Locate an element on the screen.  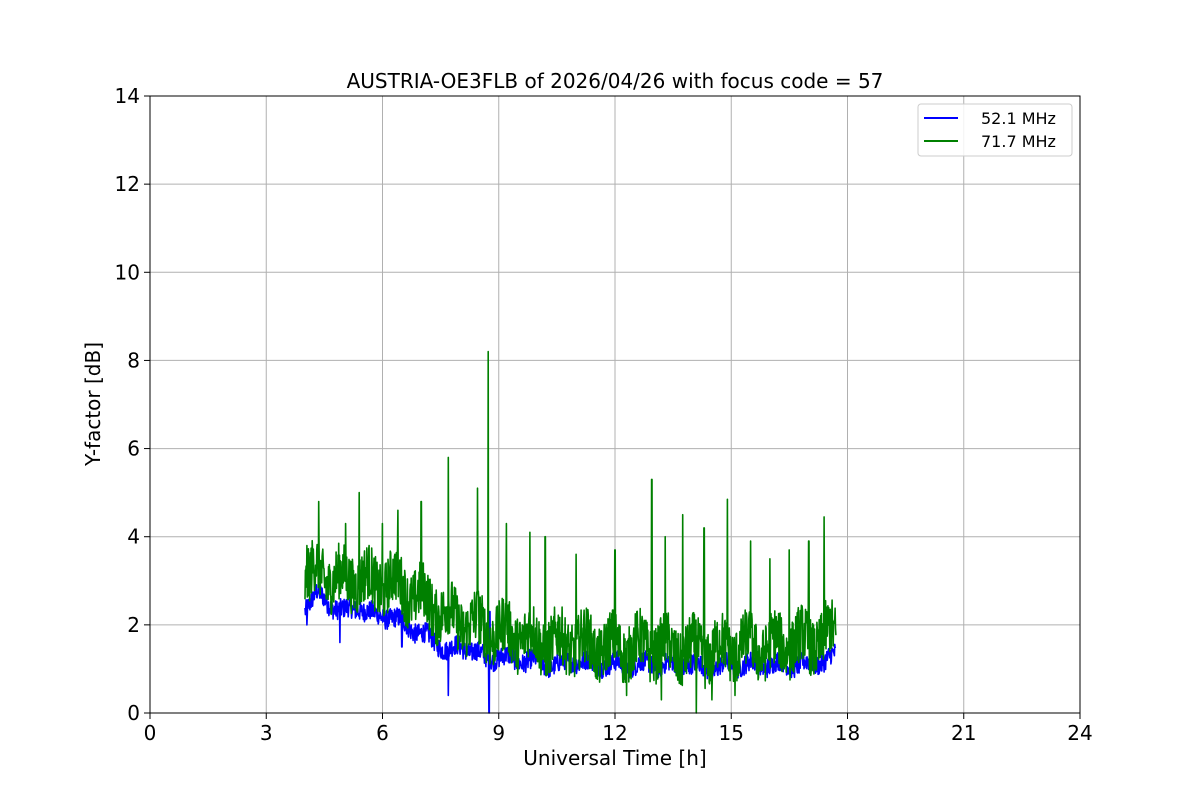
x-tick-label: 18 is located at coordinates (847, 733).